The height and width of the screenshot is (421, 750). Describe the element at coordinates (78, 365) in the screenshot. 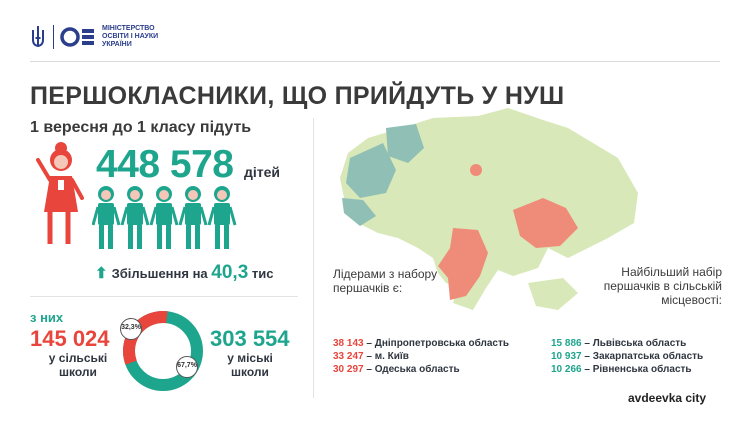

I see `rural-schools-label: у сільські школи` at that location.